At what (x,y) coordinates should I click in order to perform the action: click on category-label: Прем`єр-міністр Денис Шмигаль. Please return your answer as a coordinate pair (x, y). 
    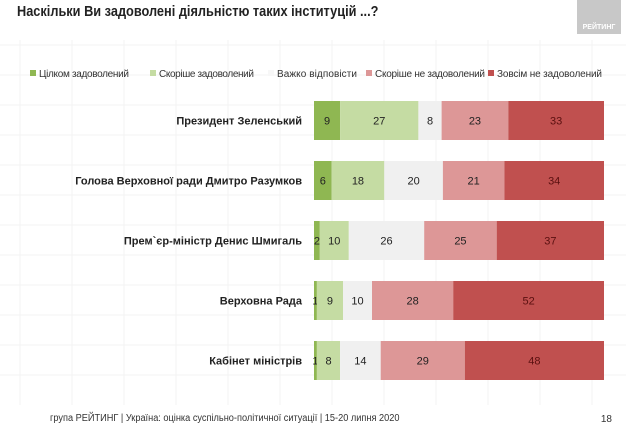
    Looking at the image, I should click on (213, 242).